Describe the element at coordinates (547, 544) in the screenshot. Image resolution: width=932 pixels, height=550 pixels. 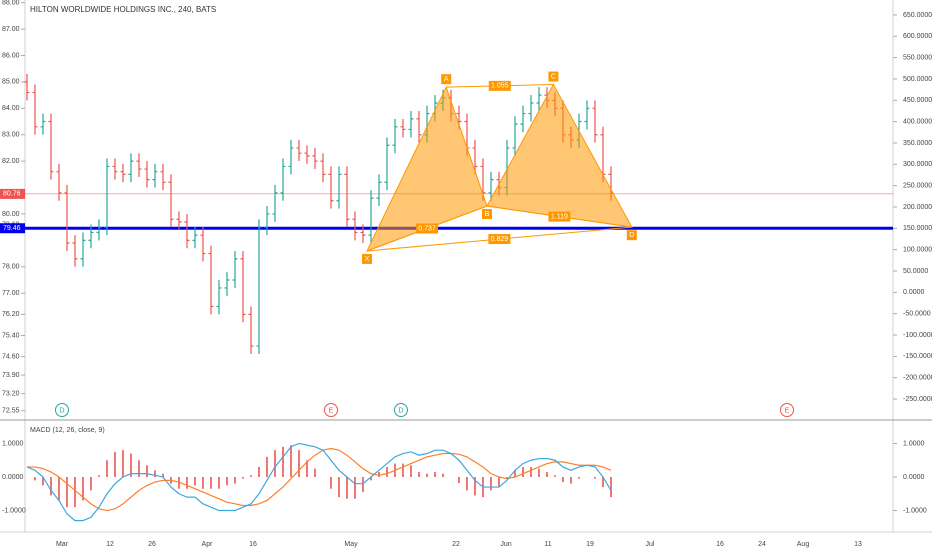
I see `x-tick-label: 11` at that location.